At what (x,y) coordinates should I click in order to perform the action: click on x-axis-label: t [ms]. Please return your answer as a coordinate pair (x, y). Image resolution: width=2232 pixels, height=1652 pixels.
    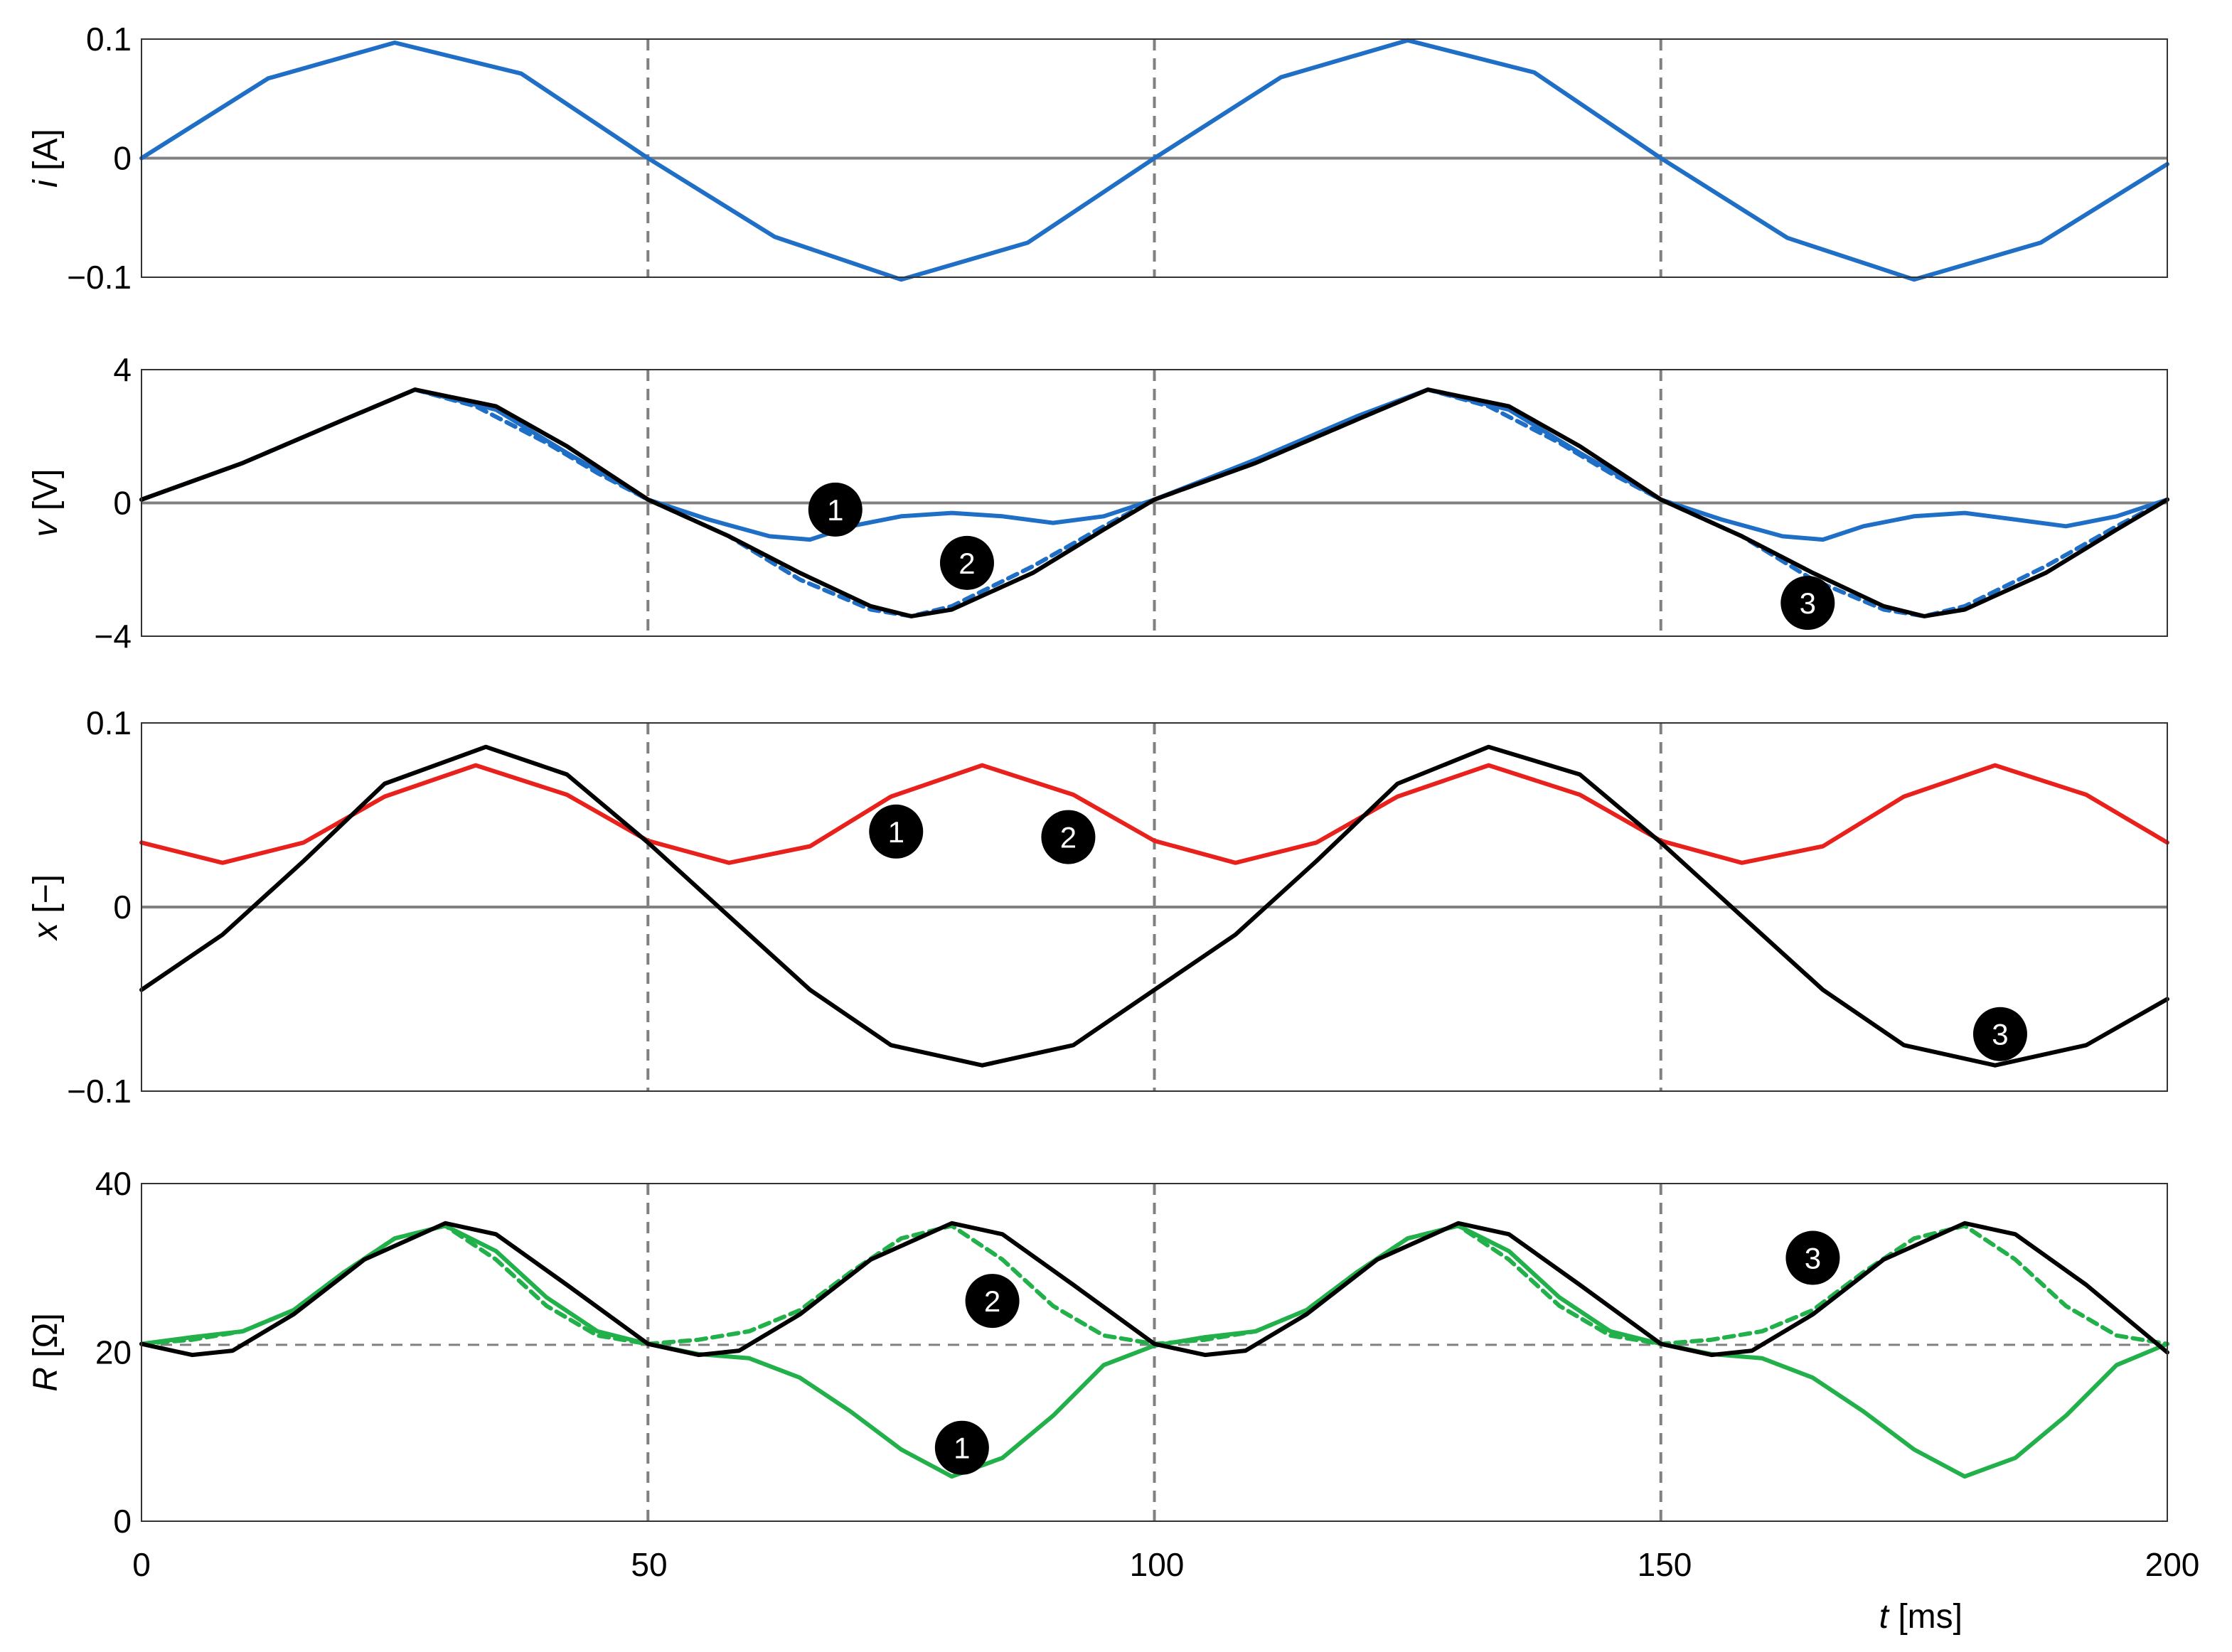
    Looking at the image, I should click on (1921, 1617).